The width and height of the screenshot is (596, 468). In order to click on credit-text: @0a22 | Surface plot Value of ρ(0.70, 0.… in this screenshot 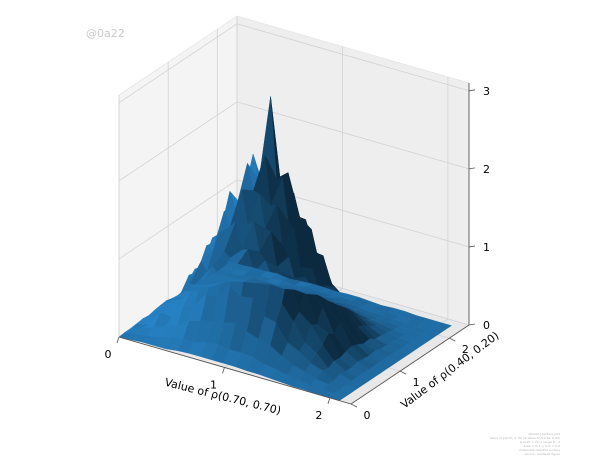, I will do `click(525, 444)`.